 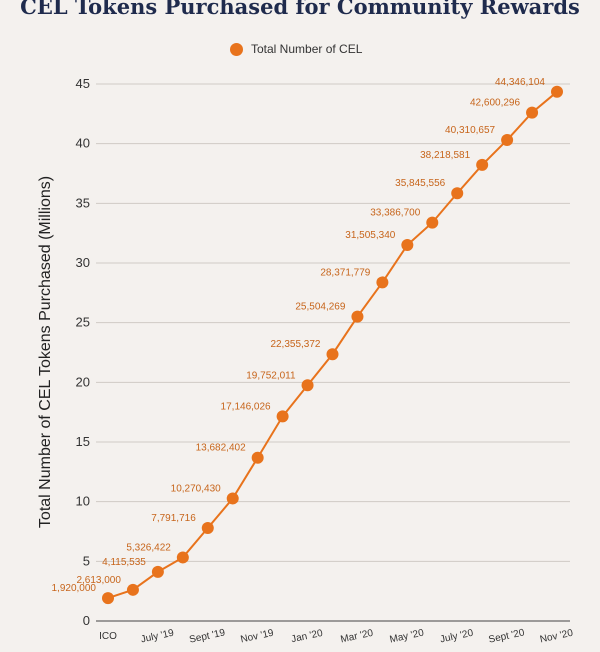 I want to click on data-label: 10,270,430, so click(x=196, y=488).